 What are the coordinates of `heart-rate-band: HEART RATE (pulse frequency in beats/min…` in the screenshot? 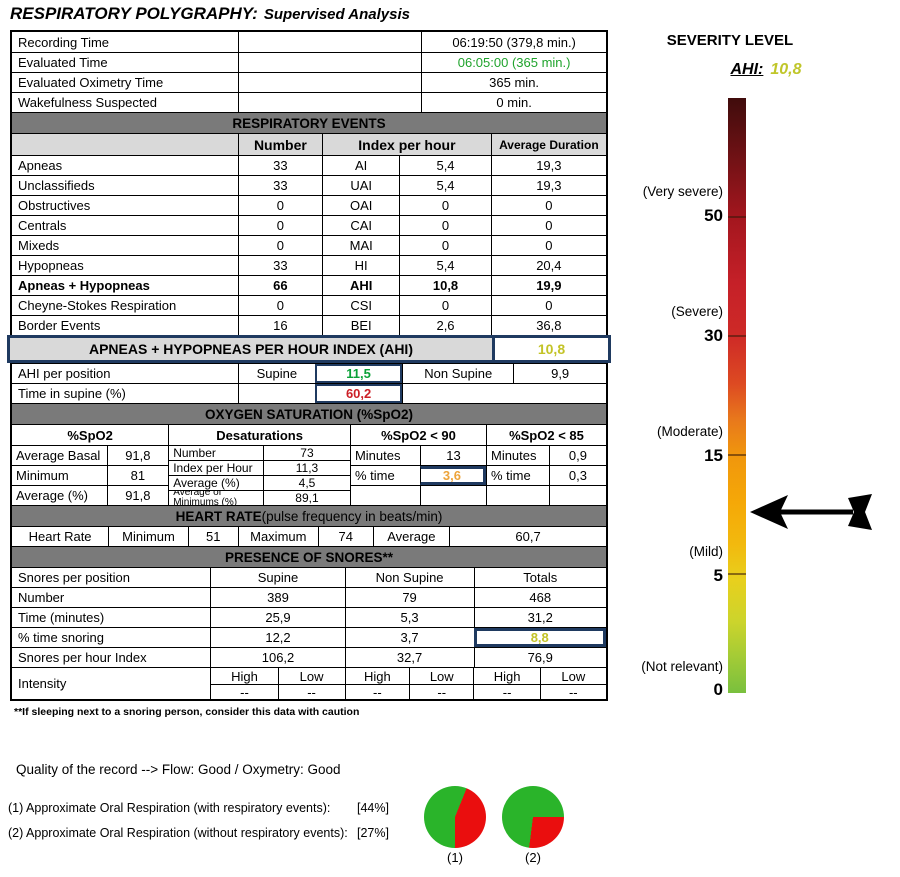 It's located at (309, 515).